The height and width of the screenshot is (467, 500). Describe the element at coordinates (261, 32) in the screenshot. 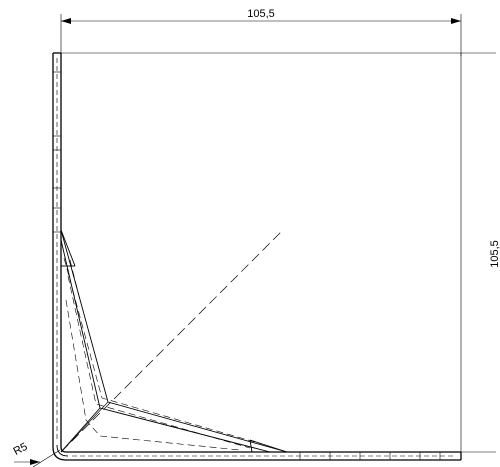

I see `dimension-top-width: 105,5` at that location.